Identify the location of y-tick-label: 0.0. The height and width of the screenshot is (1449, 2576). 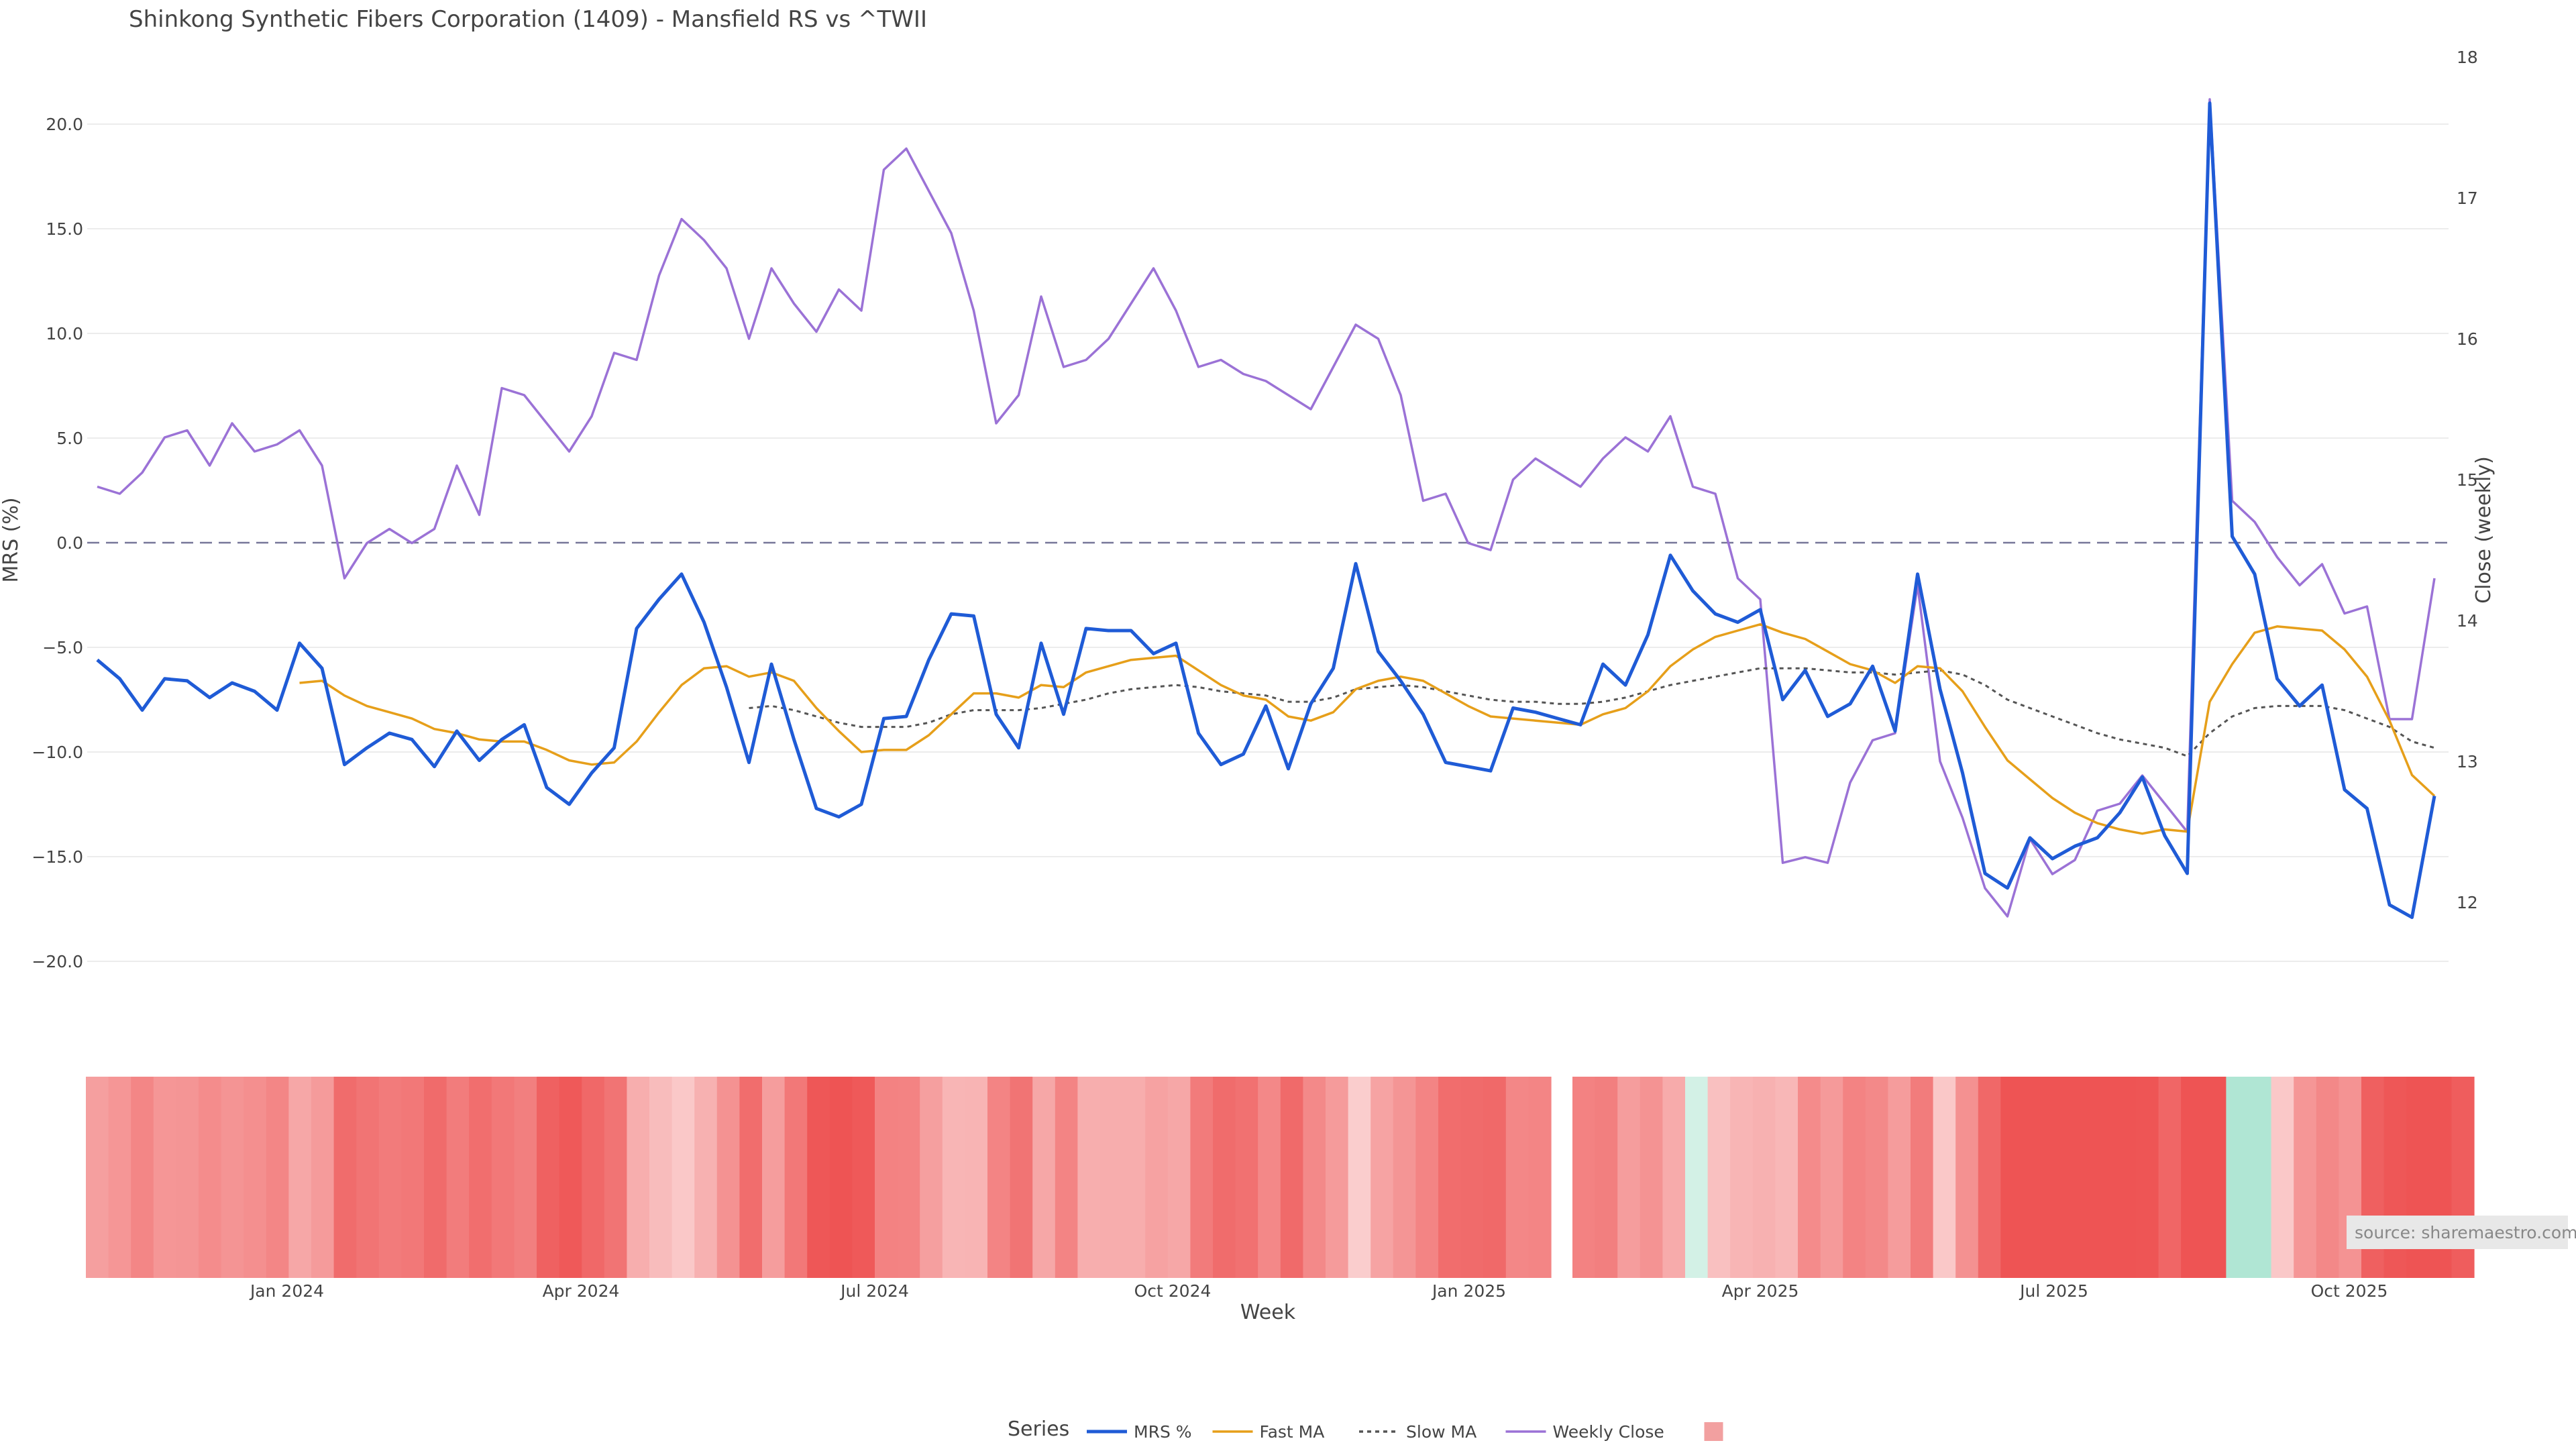
(69, 543).